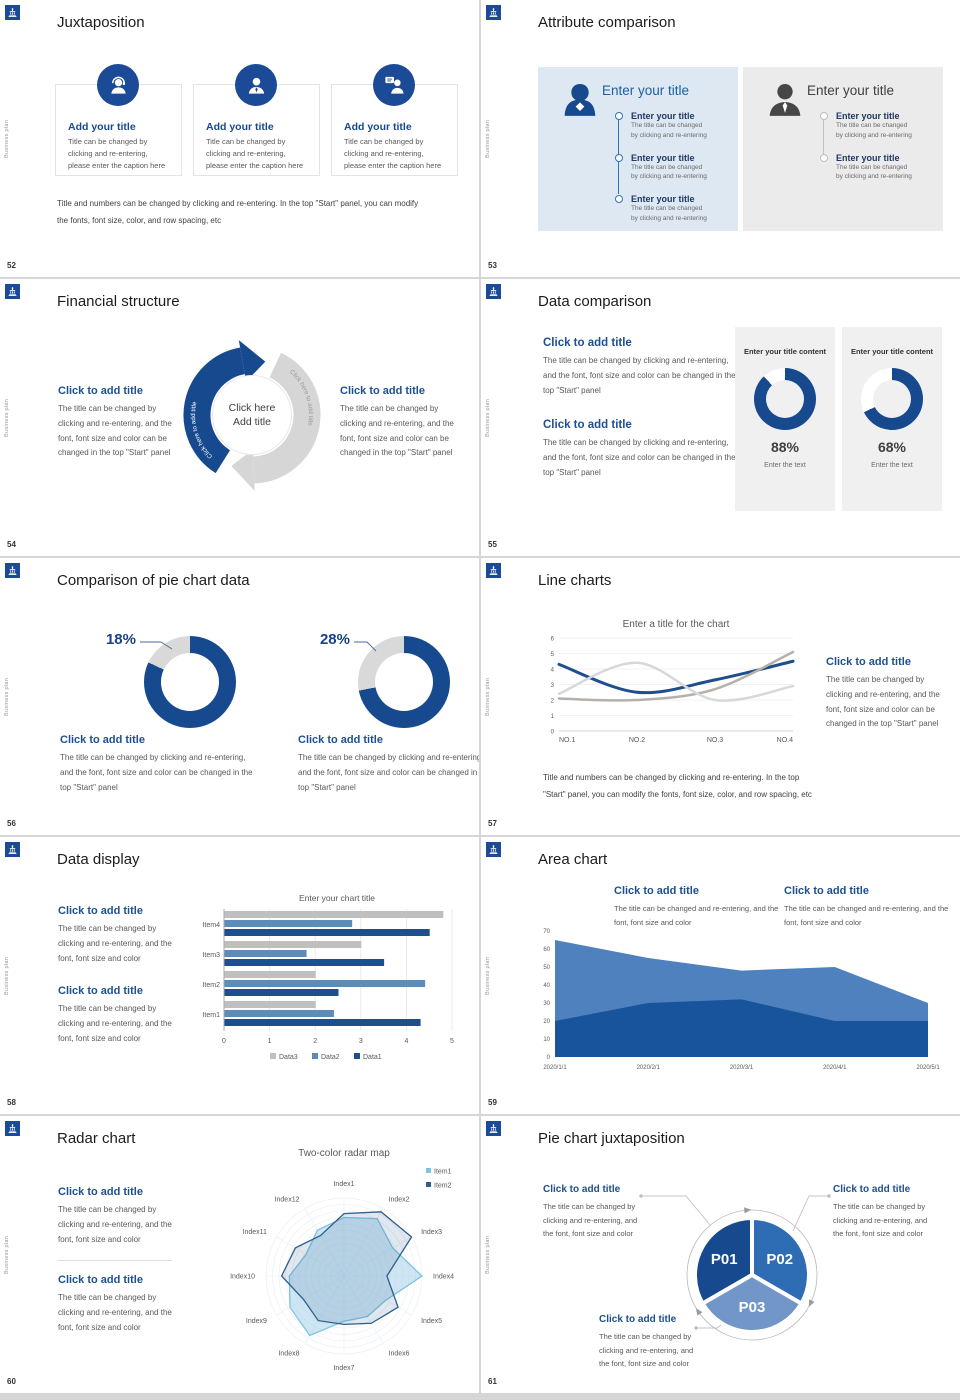  Describe the element at coordinates (356, 1276) in the screenshot. I see `radar-series-Item1` at that location.